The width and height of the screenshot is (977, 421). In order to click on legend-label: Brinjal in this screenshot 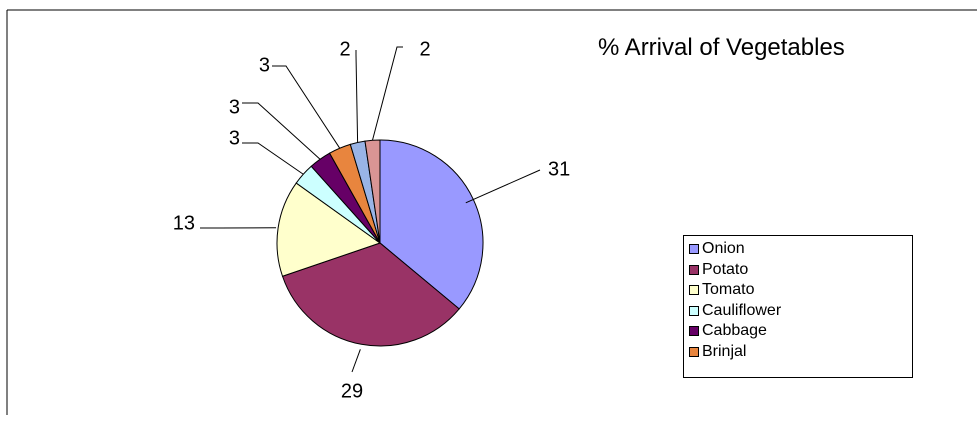, I will do `click(724, 351)`.